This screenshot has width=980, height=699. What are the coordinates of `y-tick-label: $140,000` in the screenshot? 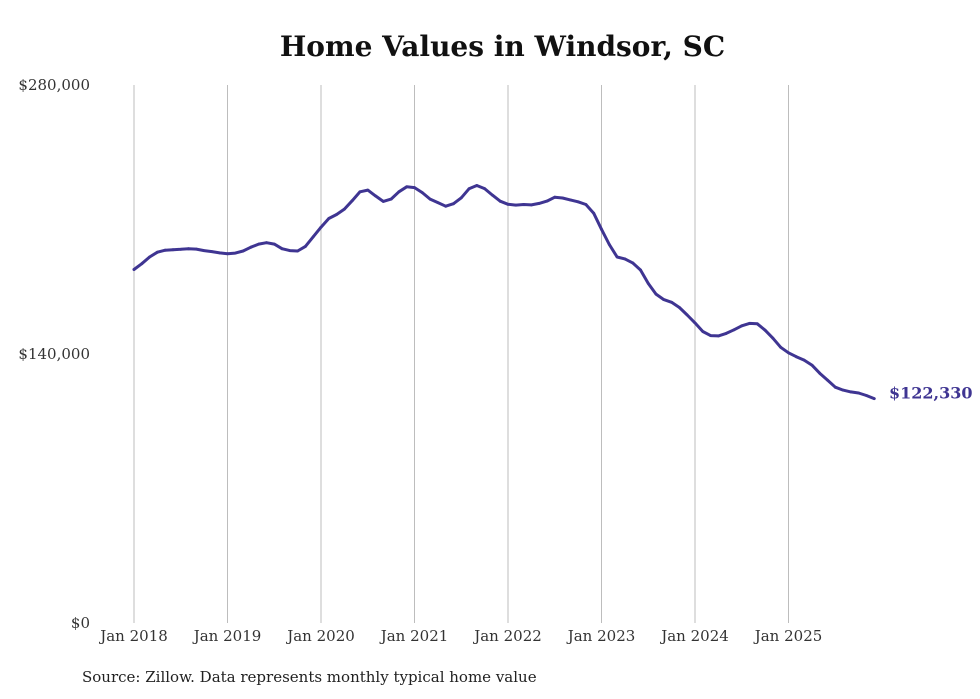 It's located at (54, 354).